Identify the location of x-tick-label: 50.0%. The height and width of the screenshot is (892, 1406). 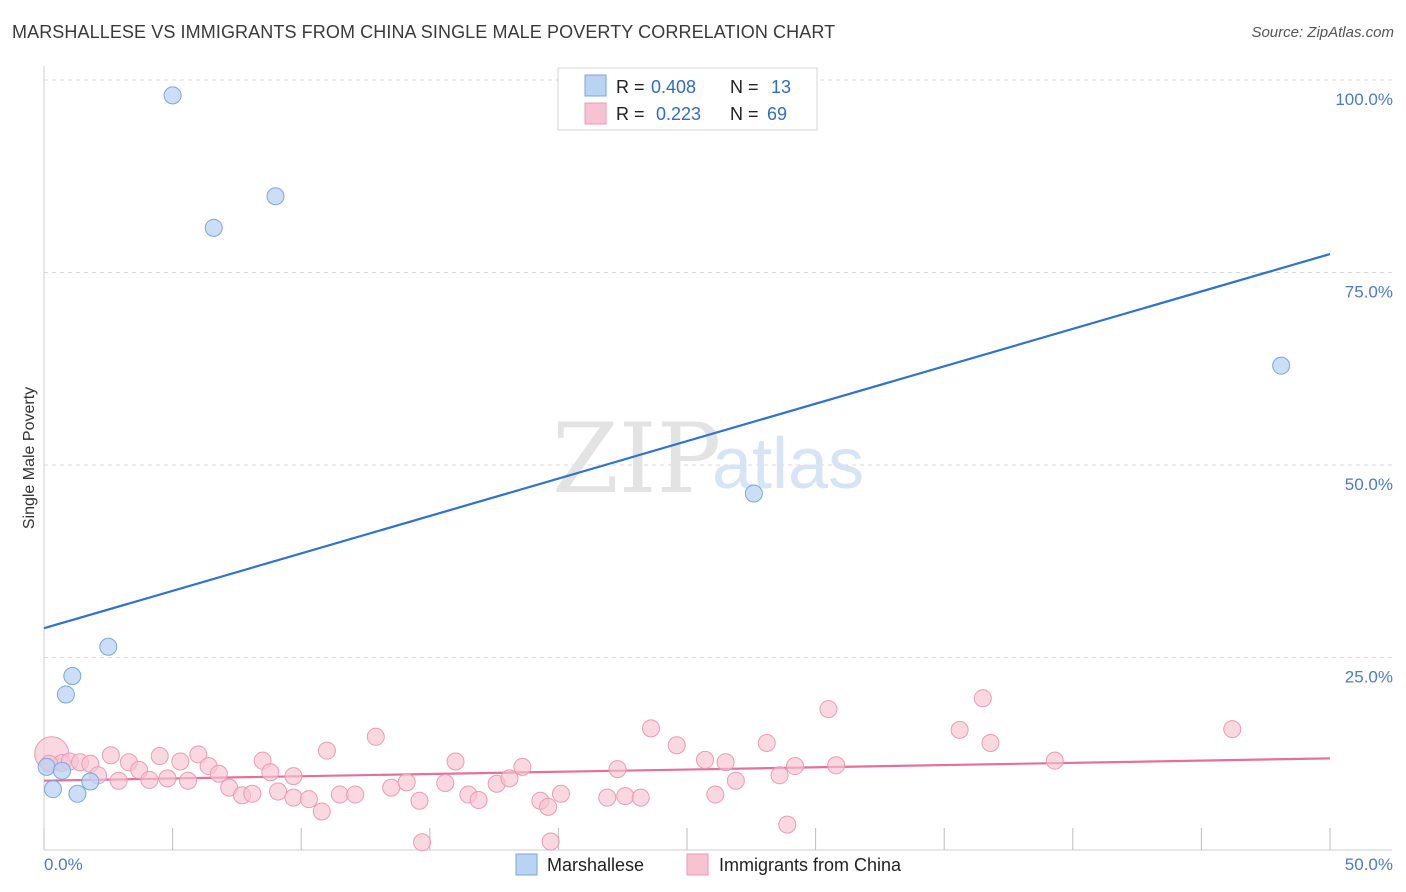
(1369, 864).